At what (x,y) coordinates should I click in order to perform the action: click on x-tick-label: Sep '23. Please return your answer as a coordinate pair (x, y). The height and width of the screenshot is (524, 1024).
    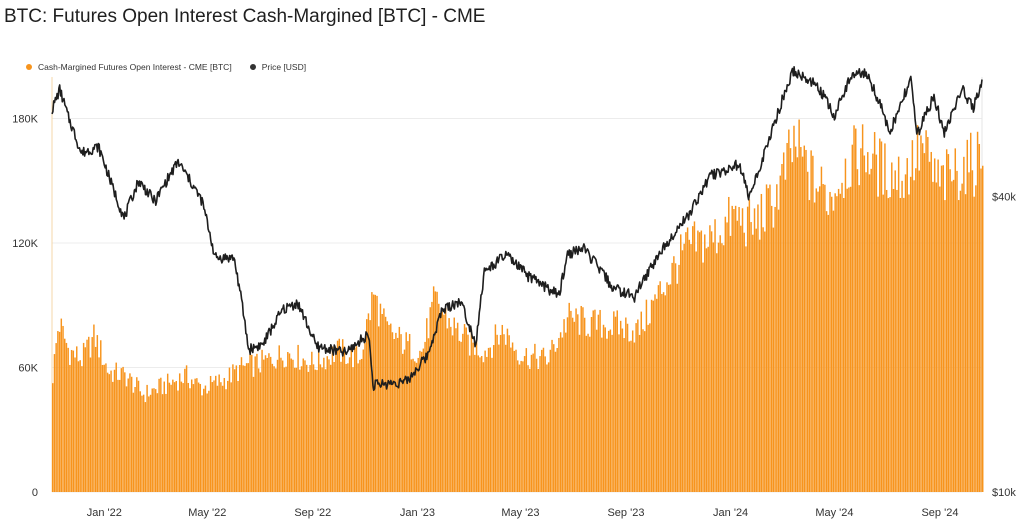
    Looking at the image, I should click on (625, 513).